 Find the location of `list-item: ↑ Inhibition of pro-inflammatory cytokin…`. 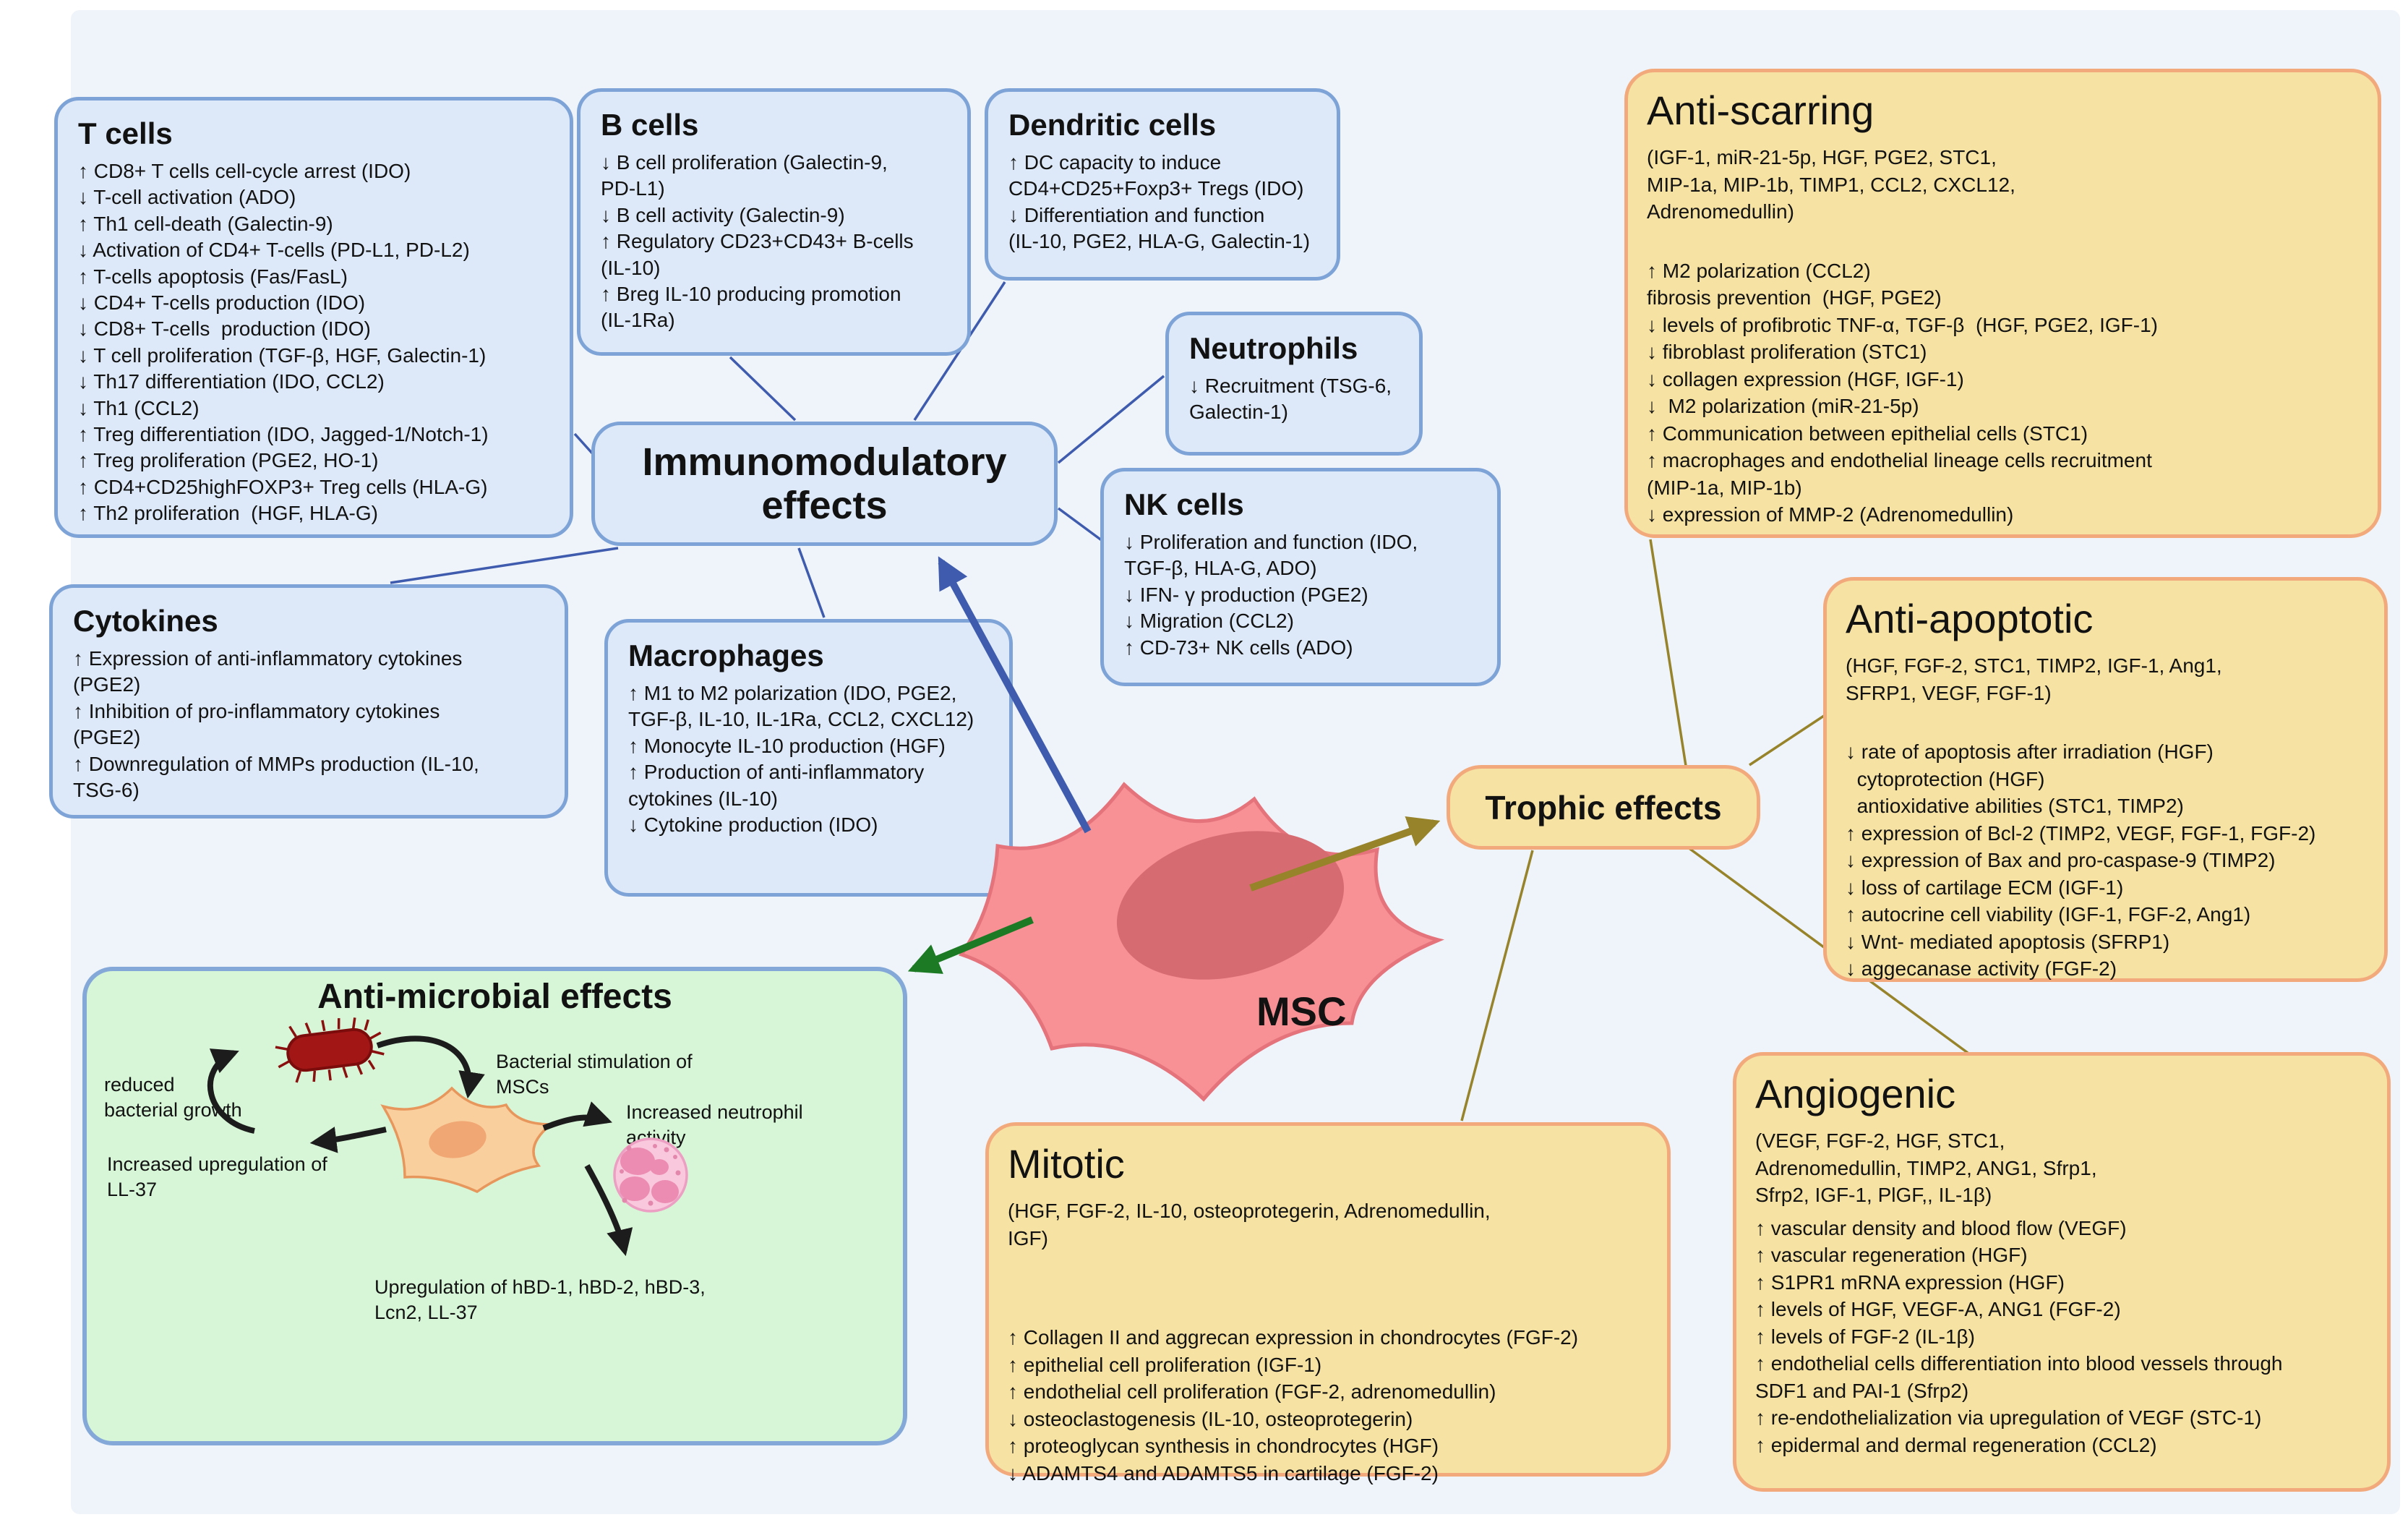

list-item: ↑ Inhibition of pro-inflammatory cytokin… is located at coordinates (256, 724).